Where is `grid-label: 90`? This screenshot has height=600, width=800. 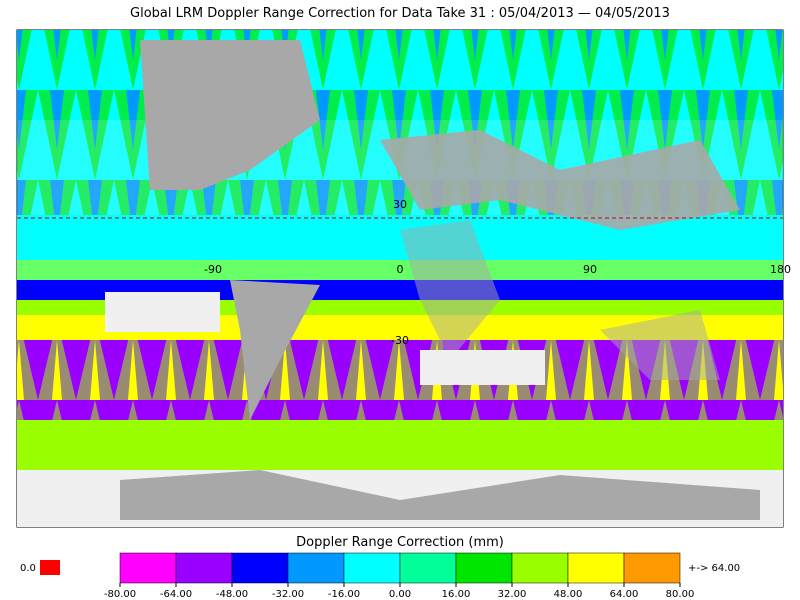
grid-label: 90 is located at coordinates (590, 269).